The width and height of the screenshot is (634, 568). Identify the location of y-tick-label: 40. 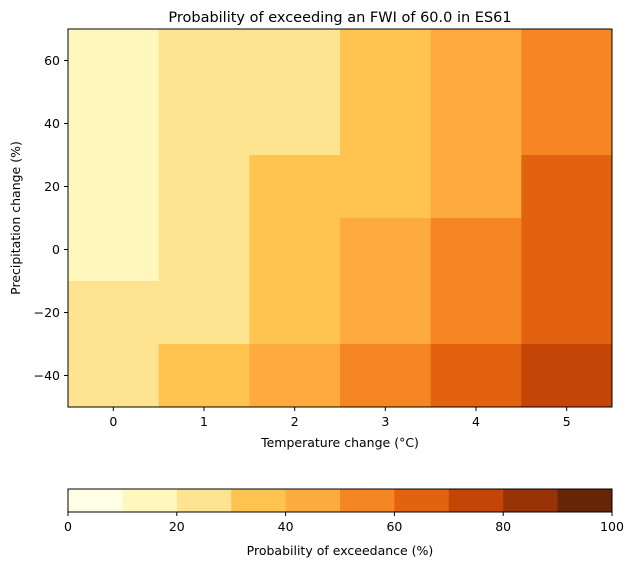
(52, 123).